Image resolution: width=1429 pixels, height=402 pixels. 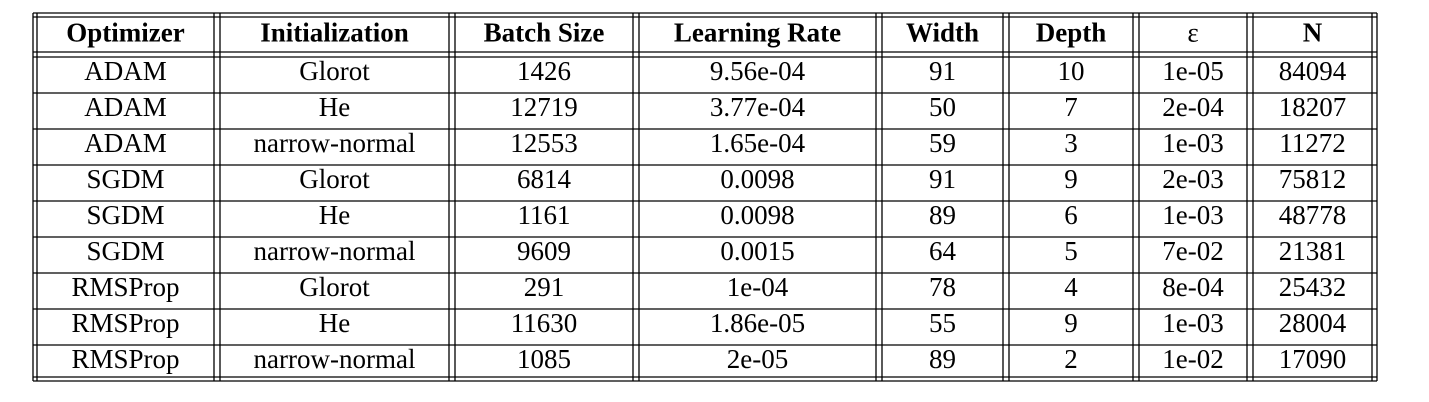 I want to click on table-cell: 28004, so click(x=1313, y=323).